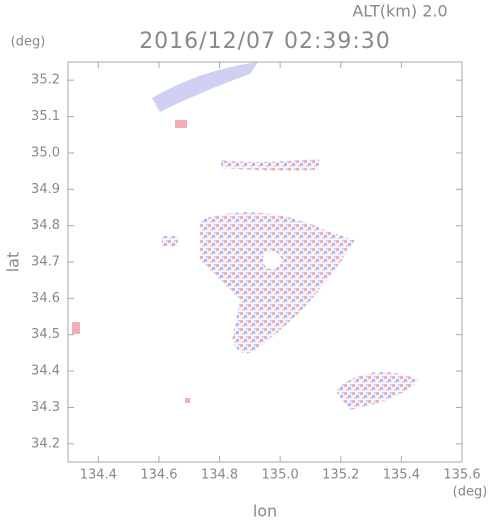  What do you see at coordinates (28, 42) in the screenshot?
I see `y-unit: (deg)` at bounding box center [28, 42].